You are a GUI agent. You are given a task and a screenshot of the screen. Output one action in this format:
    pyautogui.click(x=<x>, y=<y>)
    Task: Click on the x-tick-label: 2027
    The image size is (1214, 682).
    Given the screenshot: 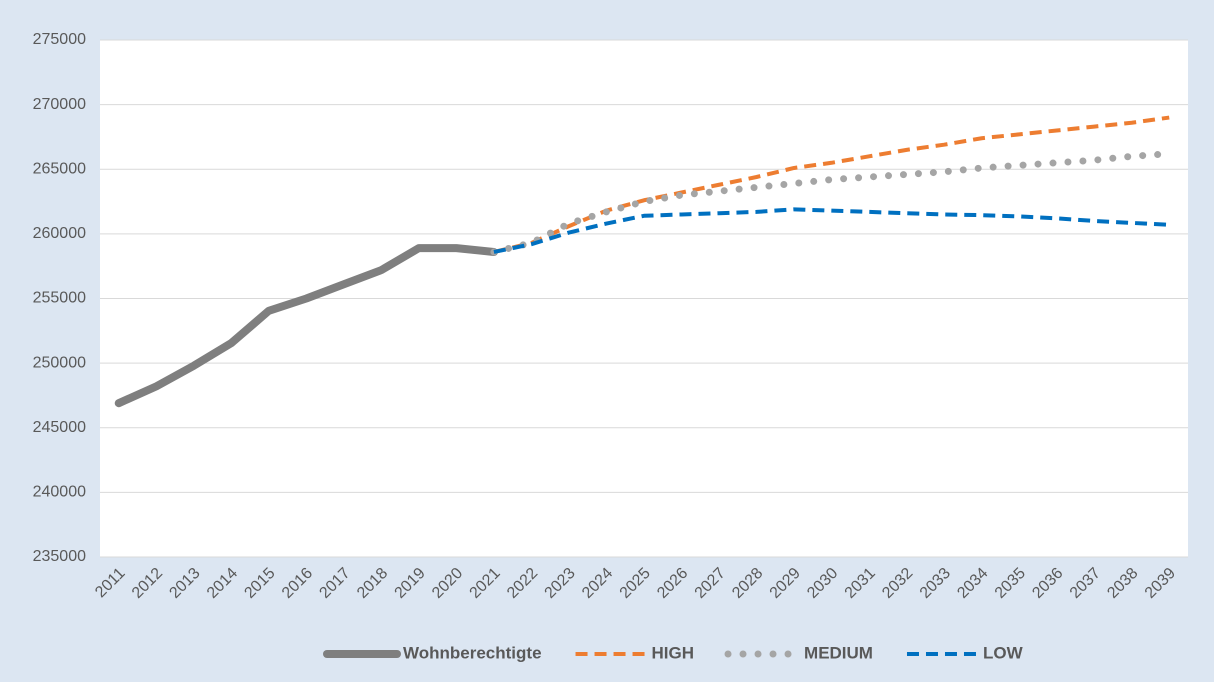 What is the action you would take?
    pyautogui.click(x=710, y=583)
    